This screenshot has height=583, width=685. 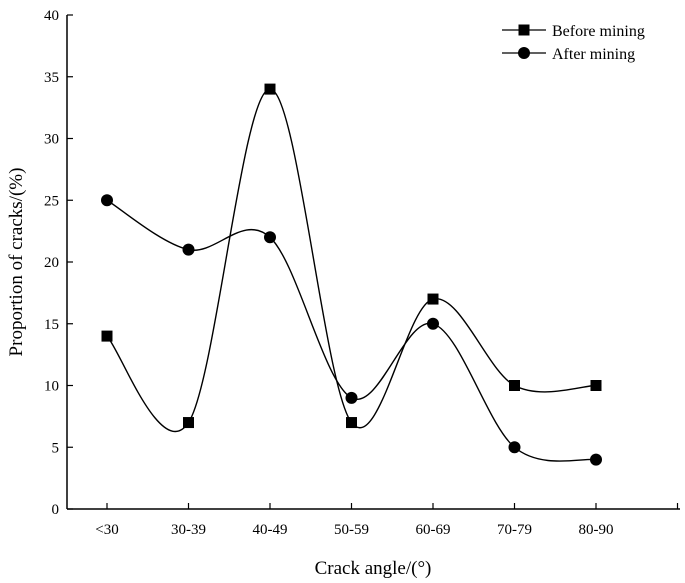 I want to click on y-tick-label-30: 30, so click(x=51, y=140).